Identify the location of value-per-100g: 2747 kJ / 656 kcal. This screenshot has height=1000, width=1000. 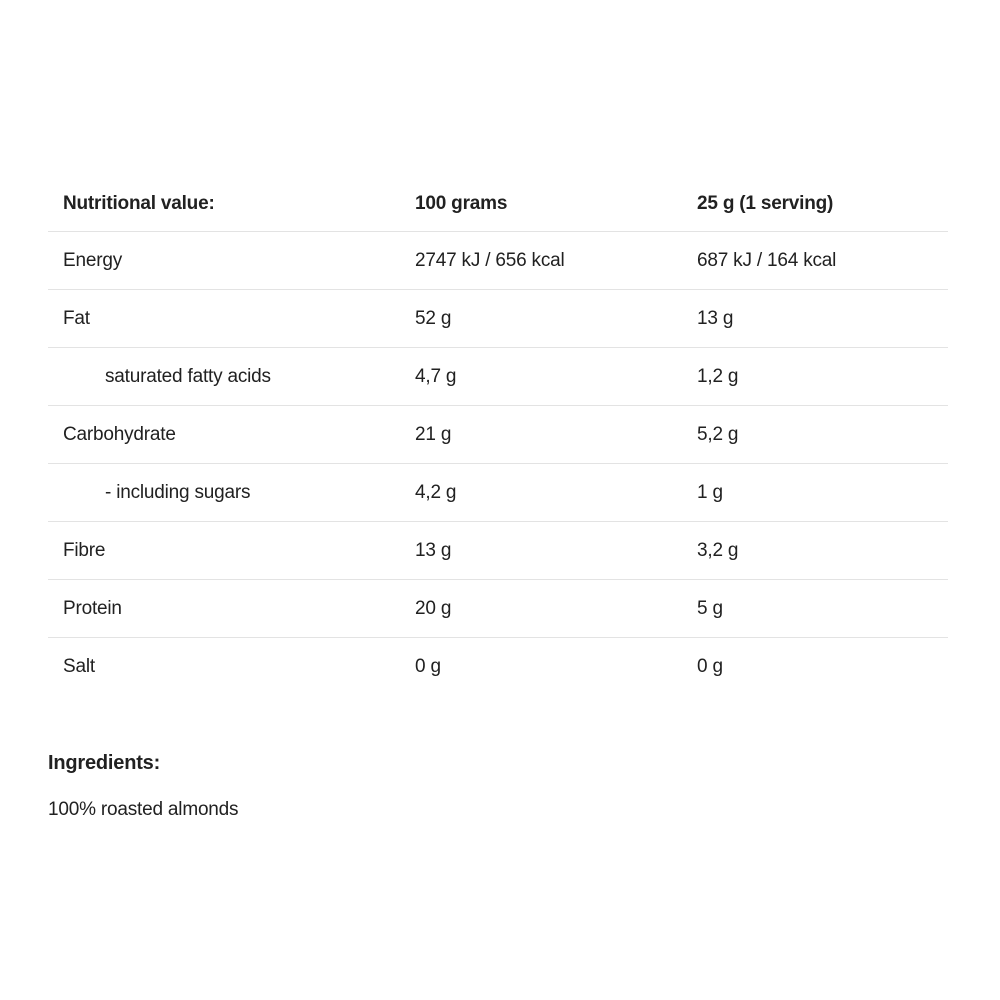
(490, 260).